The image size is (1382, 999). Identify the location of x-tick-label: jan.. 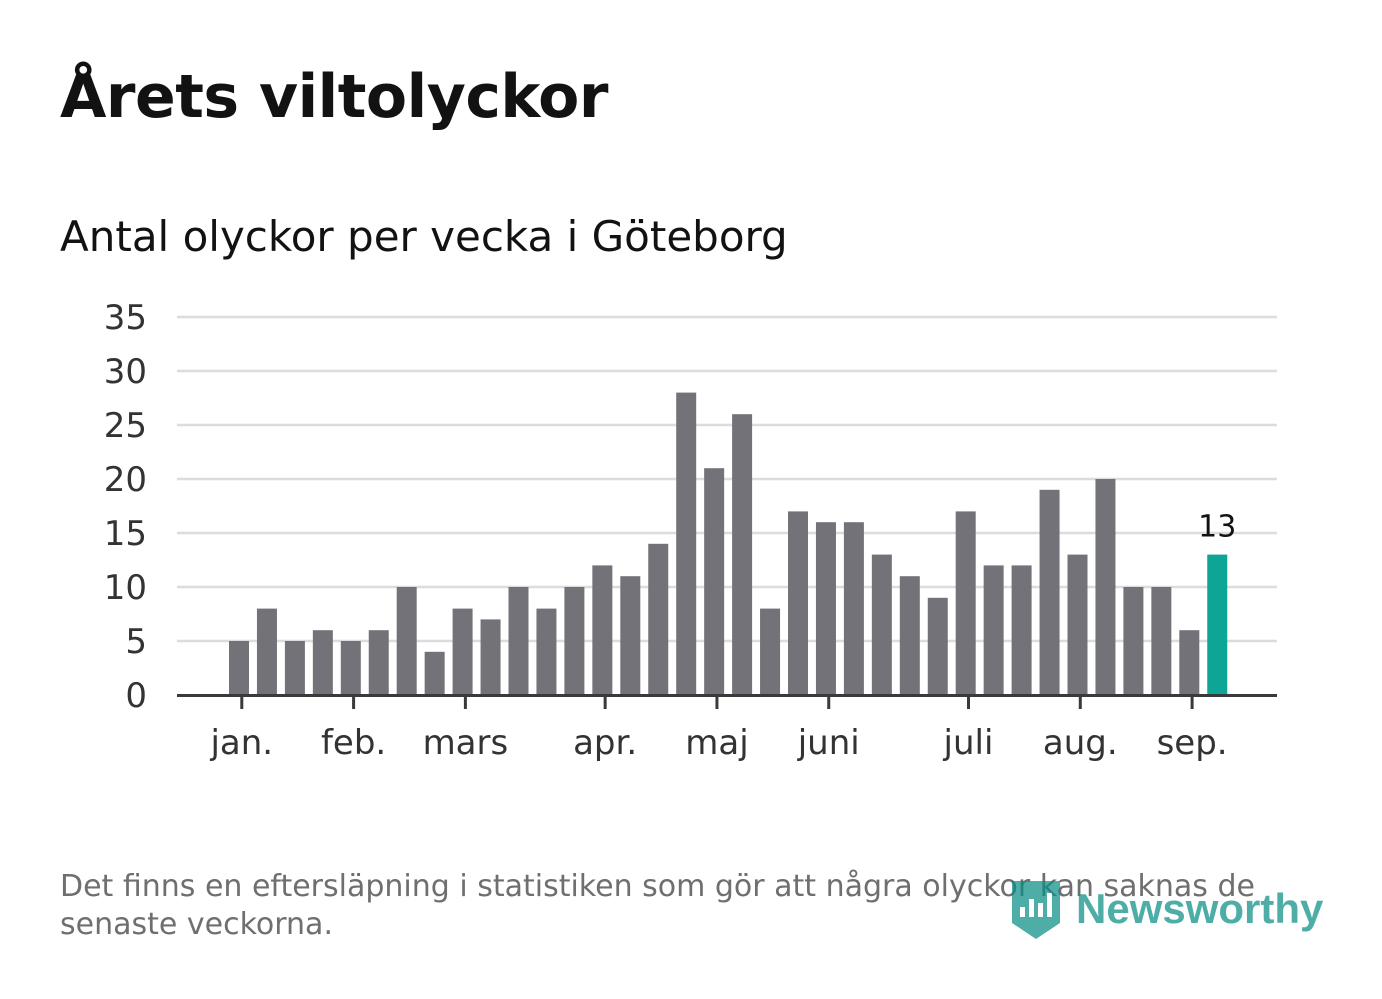
(241, 743).